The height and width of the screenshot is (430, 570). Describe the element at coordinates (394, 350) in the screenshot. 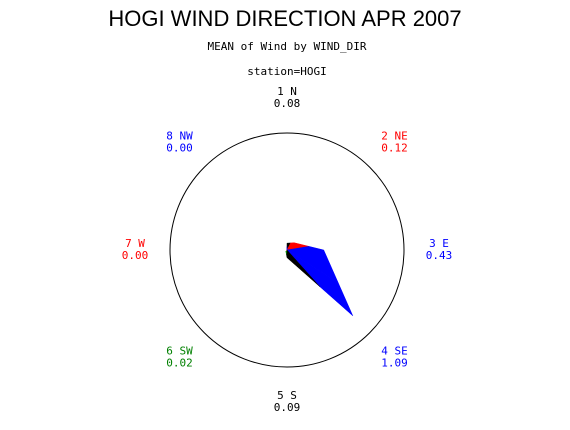

I see `direction-label: 4 SE` at that location.